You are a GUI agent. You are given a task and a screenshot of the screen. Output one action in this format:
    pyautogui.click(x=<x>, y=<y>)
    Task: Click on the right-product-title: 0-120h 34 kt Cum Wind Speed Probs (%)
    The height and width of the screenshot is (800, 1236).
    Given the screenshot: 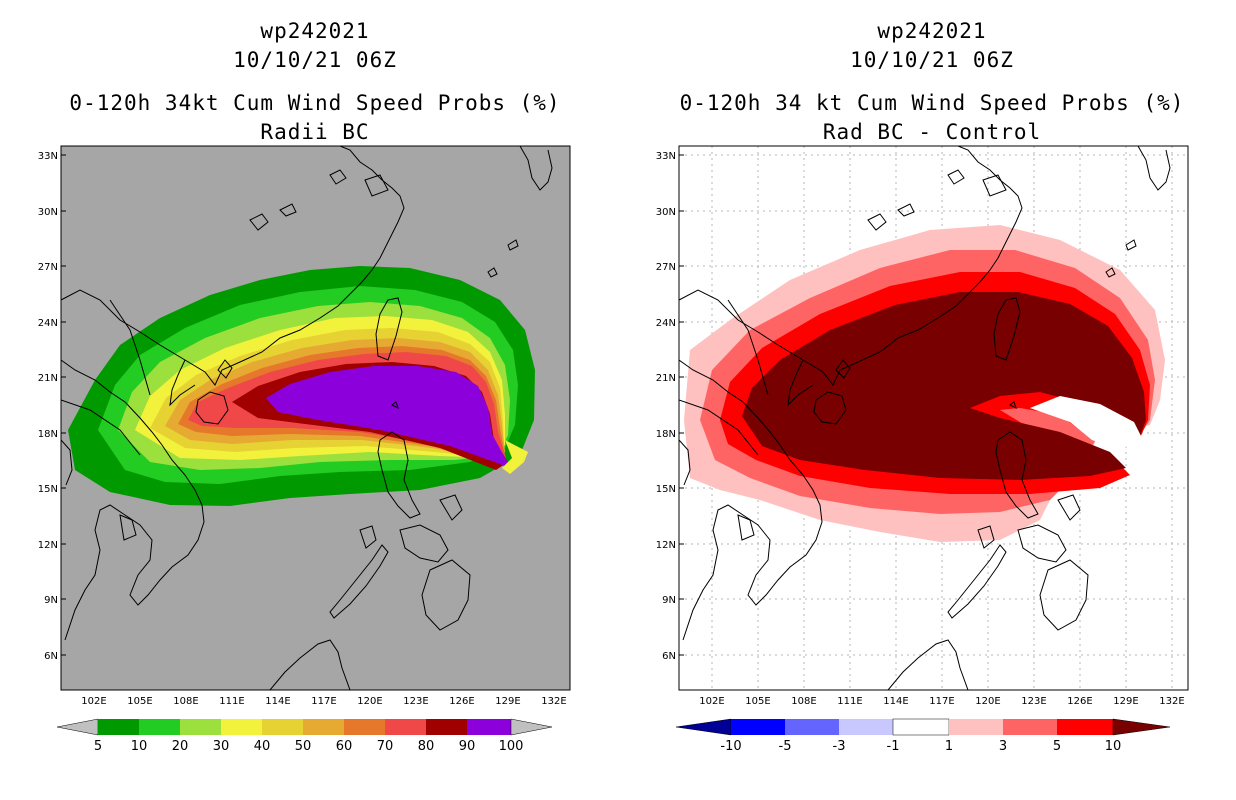 What is the action you would take?
    pyautogui.click(x=932, y=103)
    